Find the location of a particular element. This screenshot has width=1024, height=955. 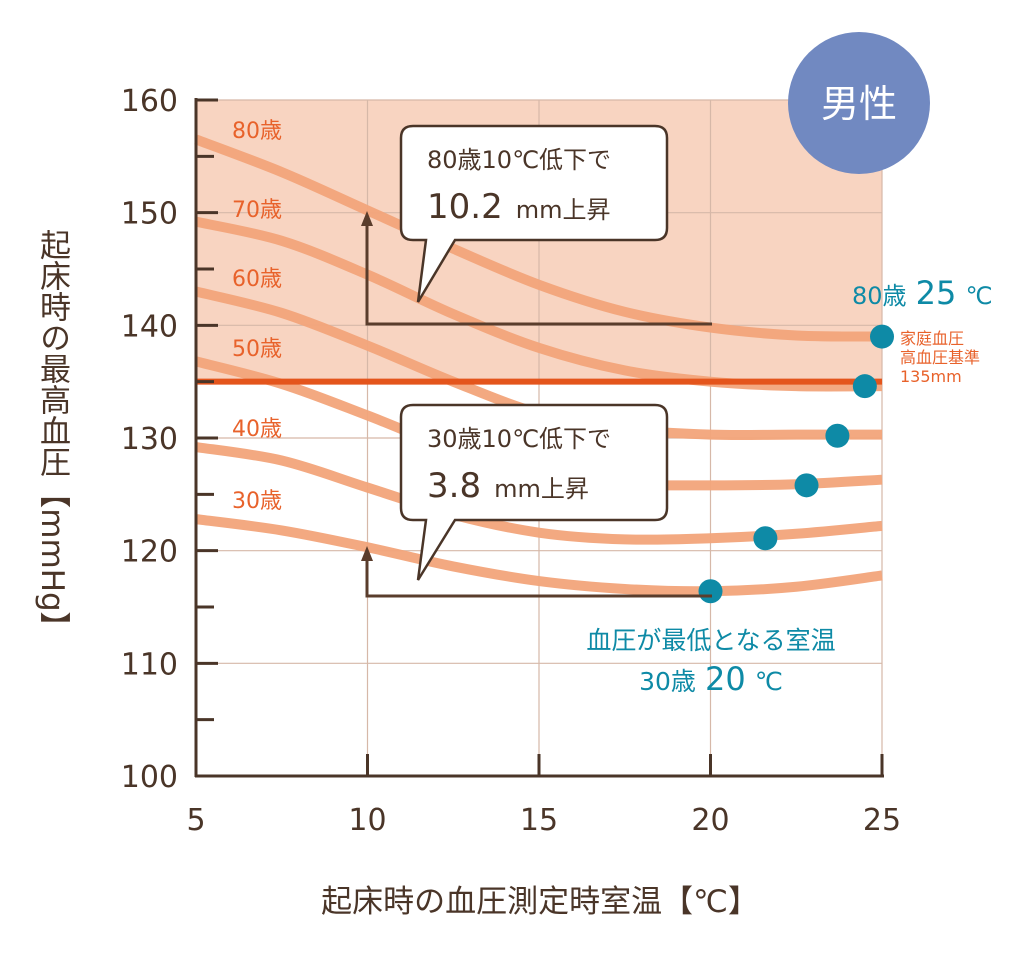

series-label-layer: 80歳 70歳 60歳 50歳 40歳 30歳 is located at coordinates (257, 316).